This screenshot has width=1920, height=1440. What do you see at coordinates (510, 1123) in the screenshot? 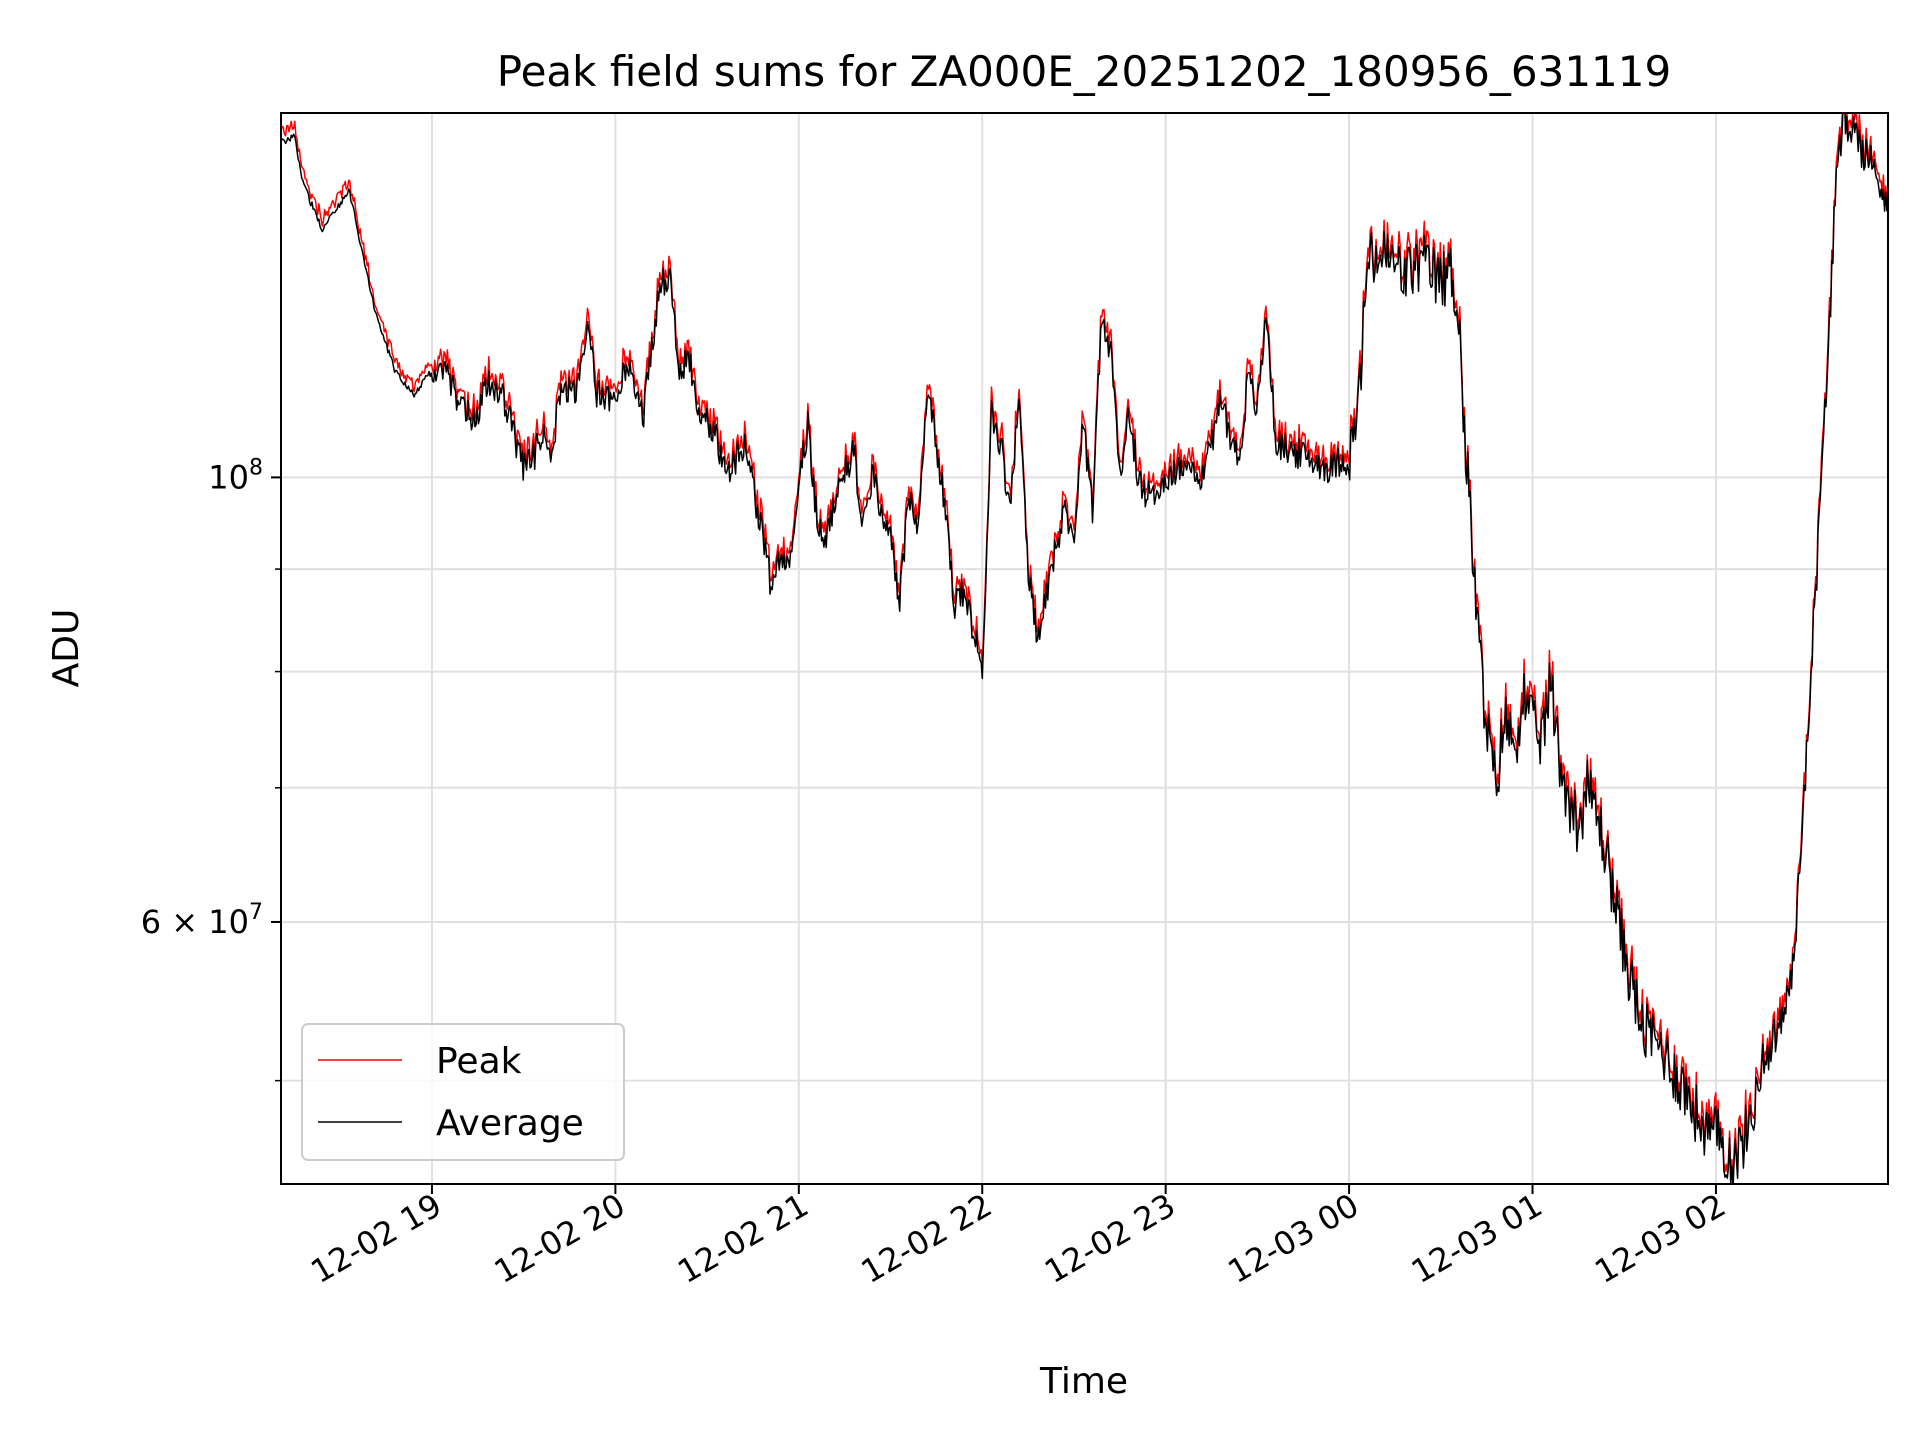
I see `legend-average-label: Average` at bounding box center [510, 1123].